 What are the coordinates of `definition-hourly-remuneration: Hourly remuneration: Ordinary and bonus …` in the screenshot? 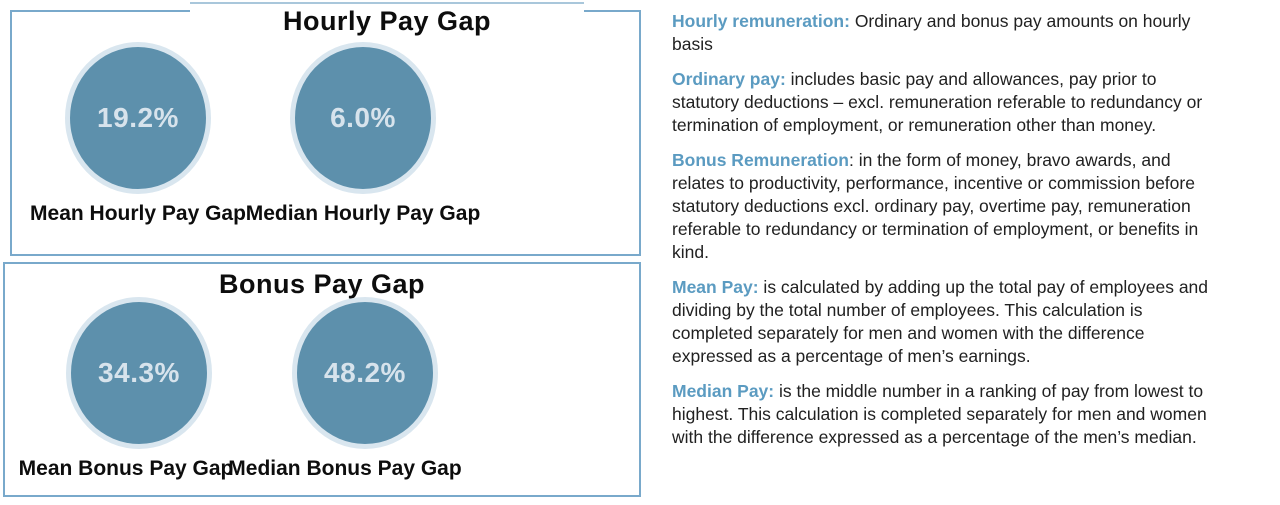 It's located at (948, 33).